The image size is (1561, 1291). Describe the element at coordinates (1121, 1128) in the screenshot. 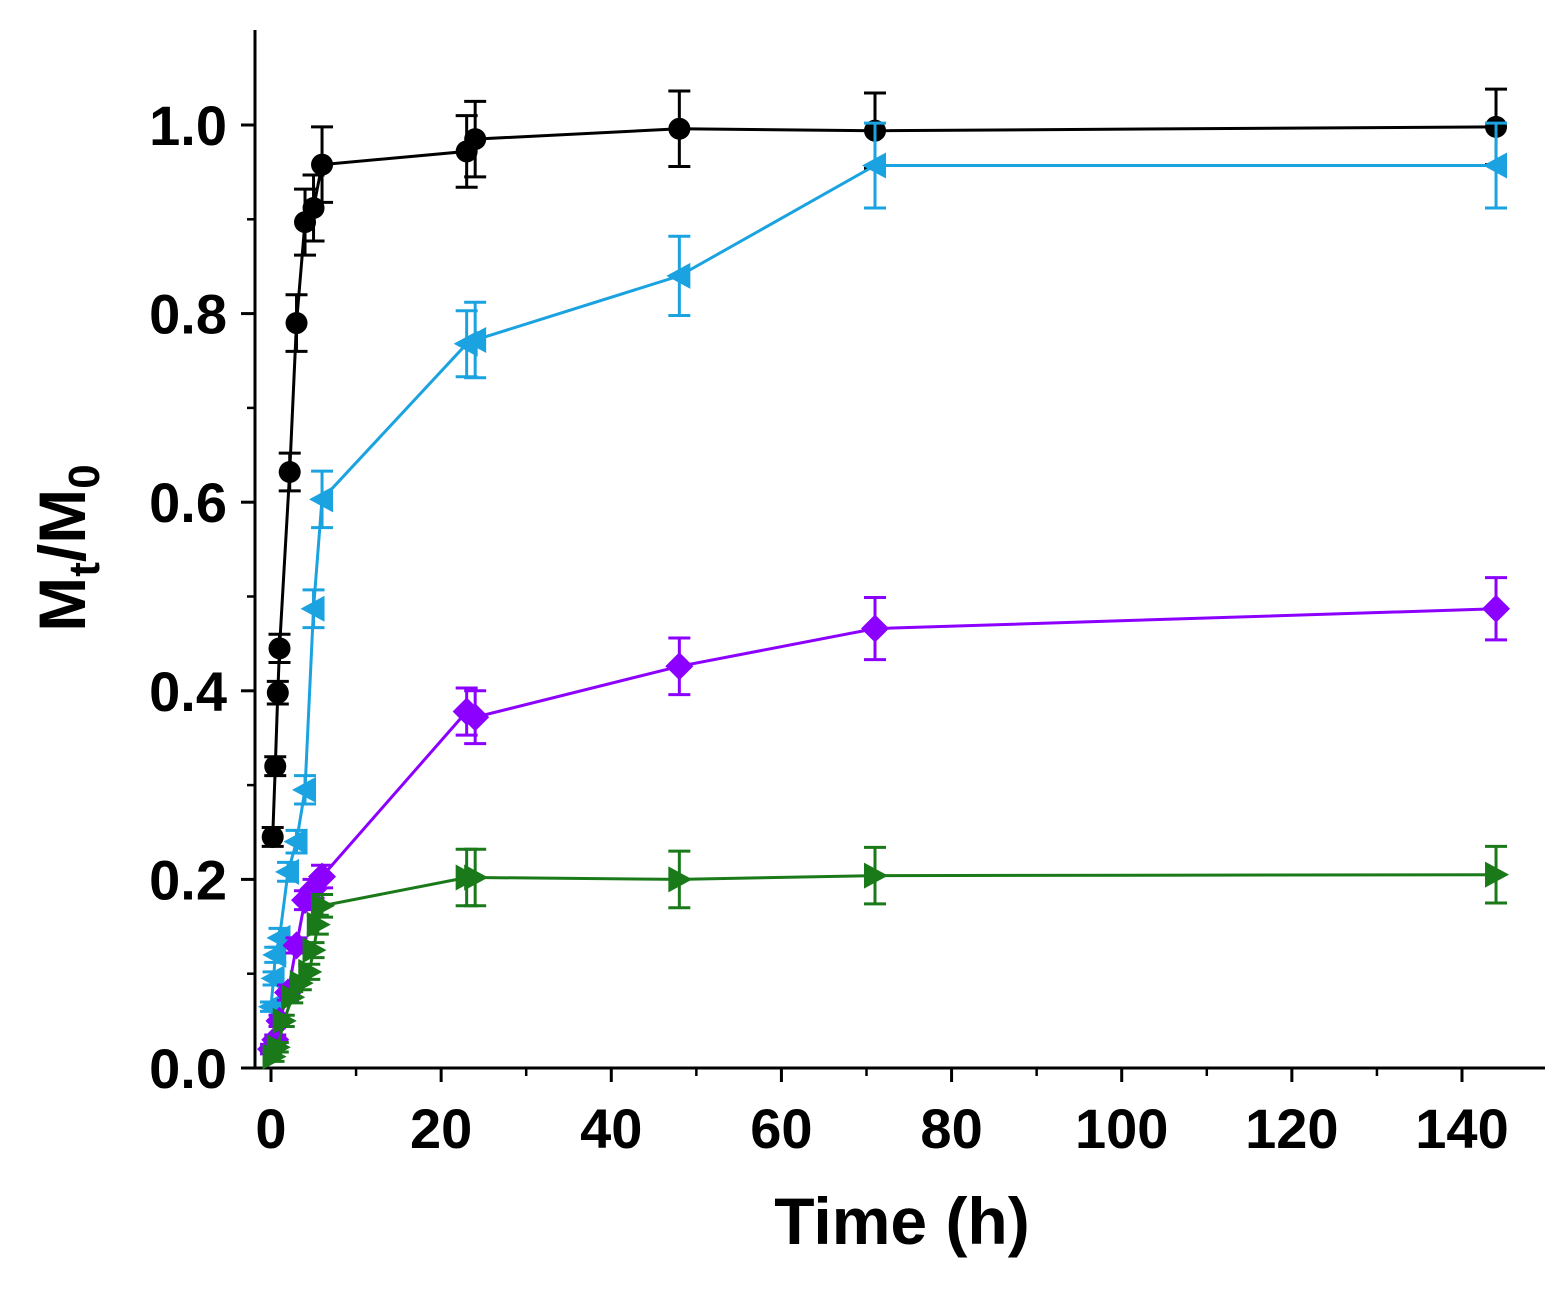

I see `x-tick-label-100: 100` at that location.